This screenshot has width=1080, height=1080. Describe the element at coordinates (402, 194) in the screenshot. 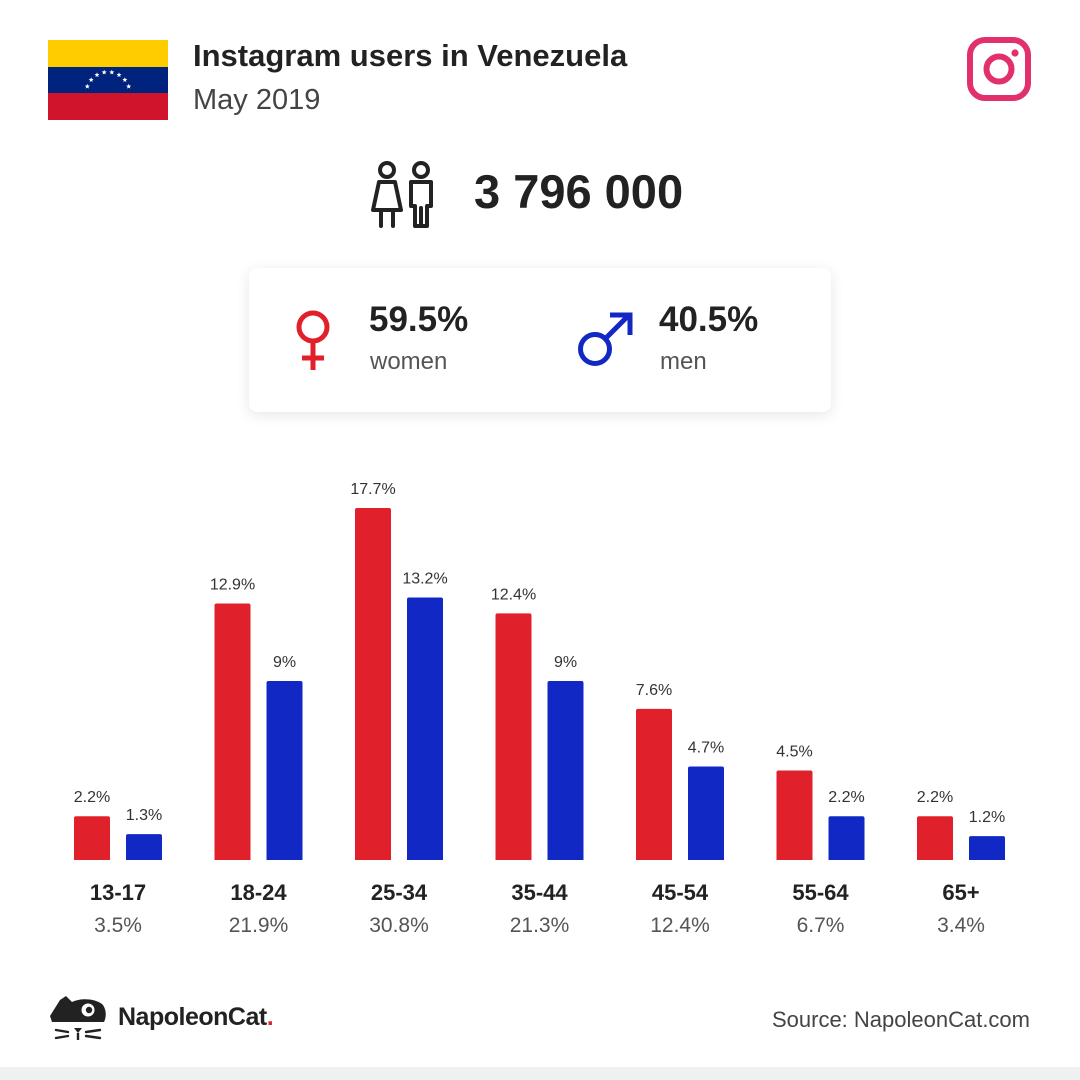

I see `people-icon` at that location.